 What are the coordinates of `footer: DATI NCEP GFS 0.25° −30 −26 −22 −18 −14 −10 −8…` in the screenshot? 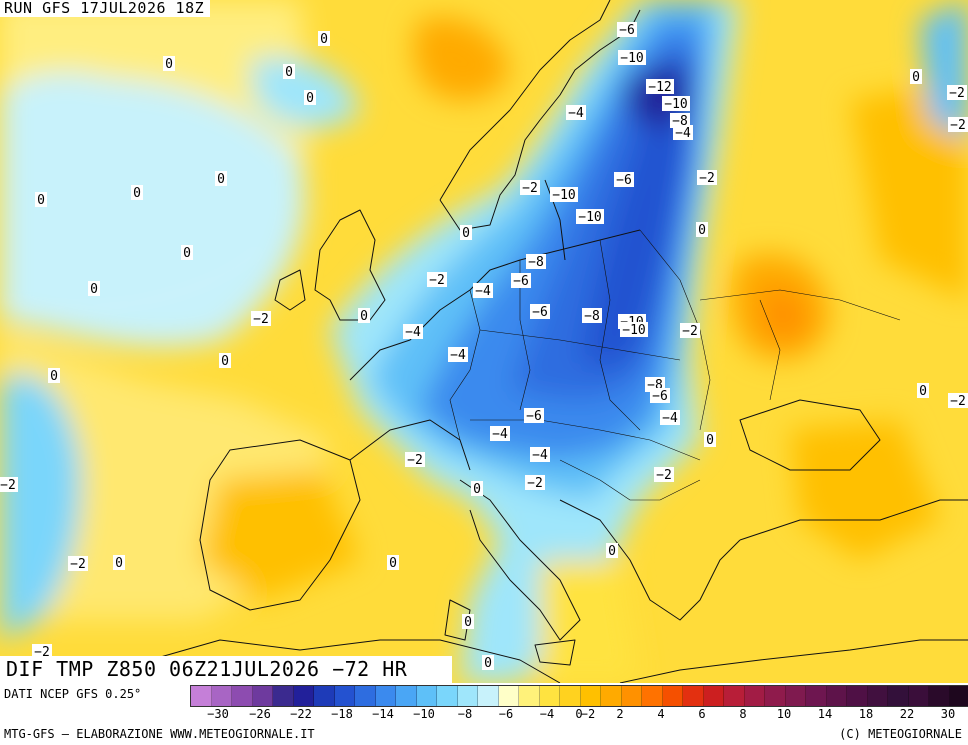 It's located at (484, 714).